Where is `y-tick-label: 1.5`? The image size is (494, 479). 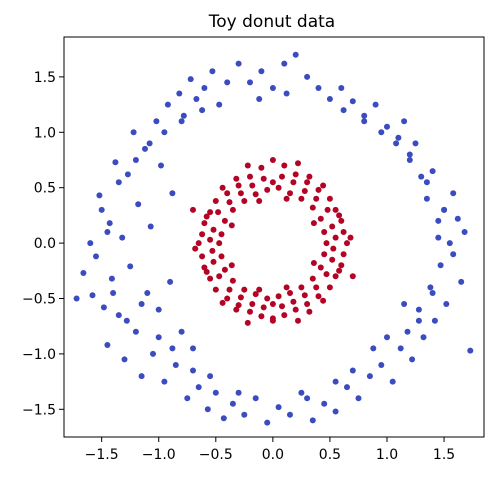 y-tick-label: 1.5 is located at coordinates (45, 78).